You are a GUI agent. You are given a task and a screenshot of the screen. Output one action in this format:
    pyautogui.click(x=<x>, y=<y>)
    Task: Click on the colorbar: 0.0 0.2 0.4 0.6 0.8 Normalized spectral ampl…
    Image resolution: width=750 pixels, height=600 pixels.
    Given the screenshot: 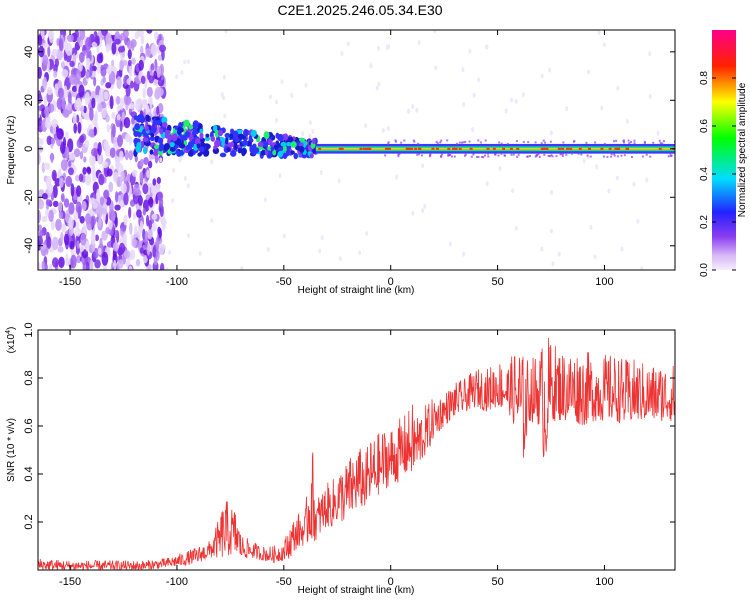 What is the action you would take?
    pyautogui.click(x=723, y=153)
    